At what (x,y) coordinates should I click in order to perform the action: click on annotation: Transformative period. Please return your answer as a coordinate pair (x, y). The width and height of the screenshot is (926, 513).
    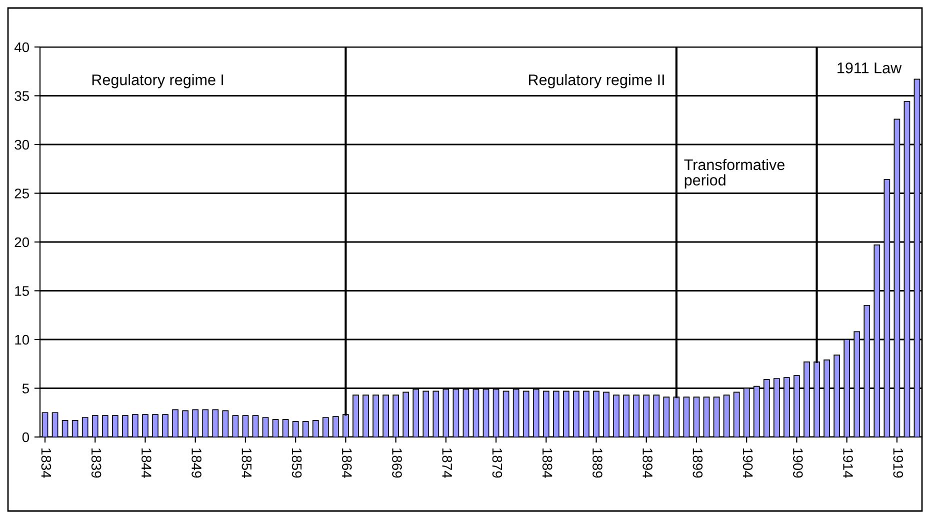
    Looking at the image, I should click on (734, 173).